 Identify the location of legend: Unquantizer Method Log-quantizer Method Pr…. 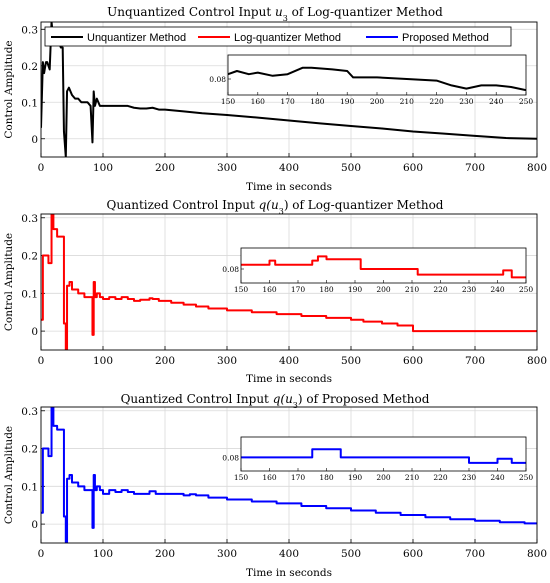
(278, 36).